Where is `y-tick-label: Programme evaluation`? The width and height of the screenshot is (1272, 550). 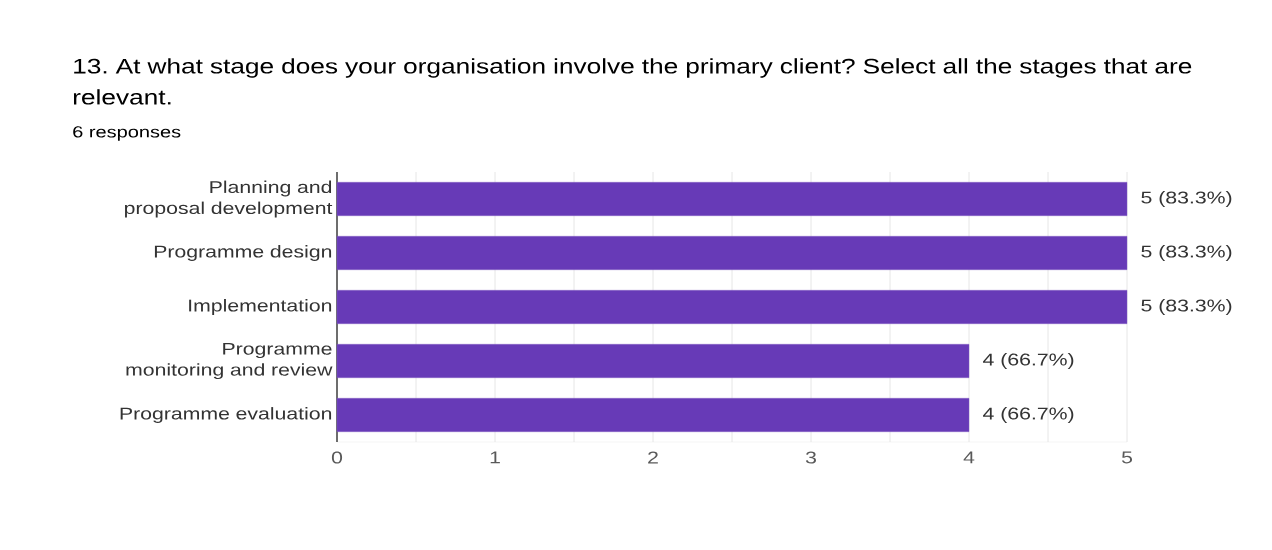
y-tick-label: Programme evaluation is located at coordinates (226, 415).